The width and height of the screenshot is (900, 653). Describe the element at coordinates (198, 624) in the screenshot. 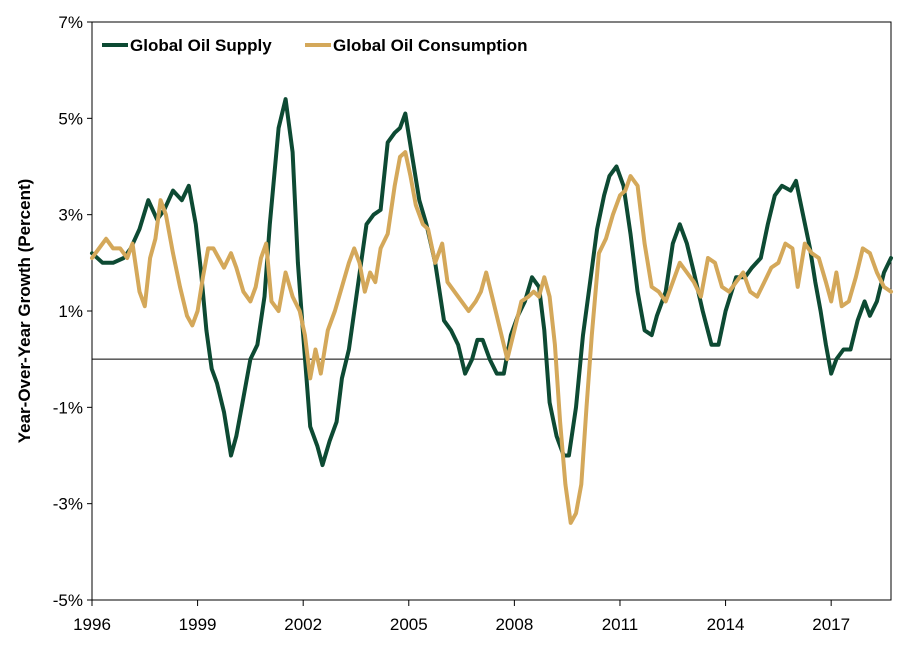

I see `x-tick-label: 1999` at that location.